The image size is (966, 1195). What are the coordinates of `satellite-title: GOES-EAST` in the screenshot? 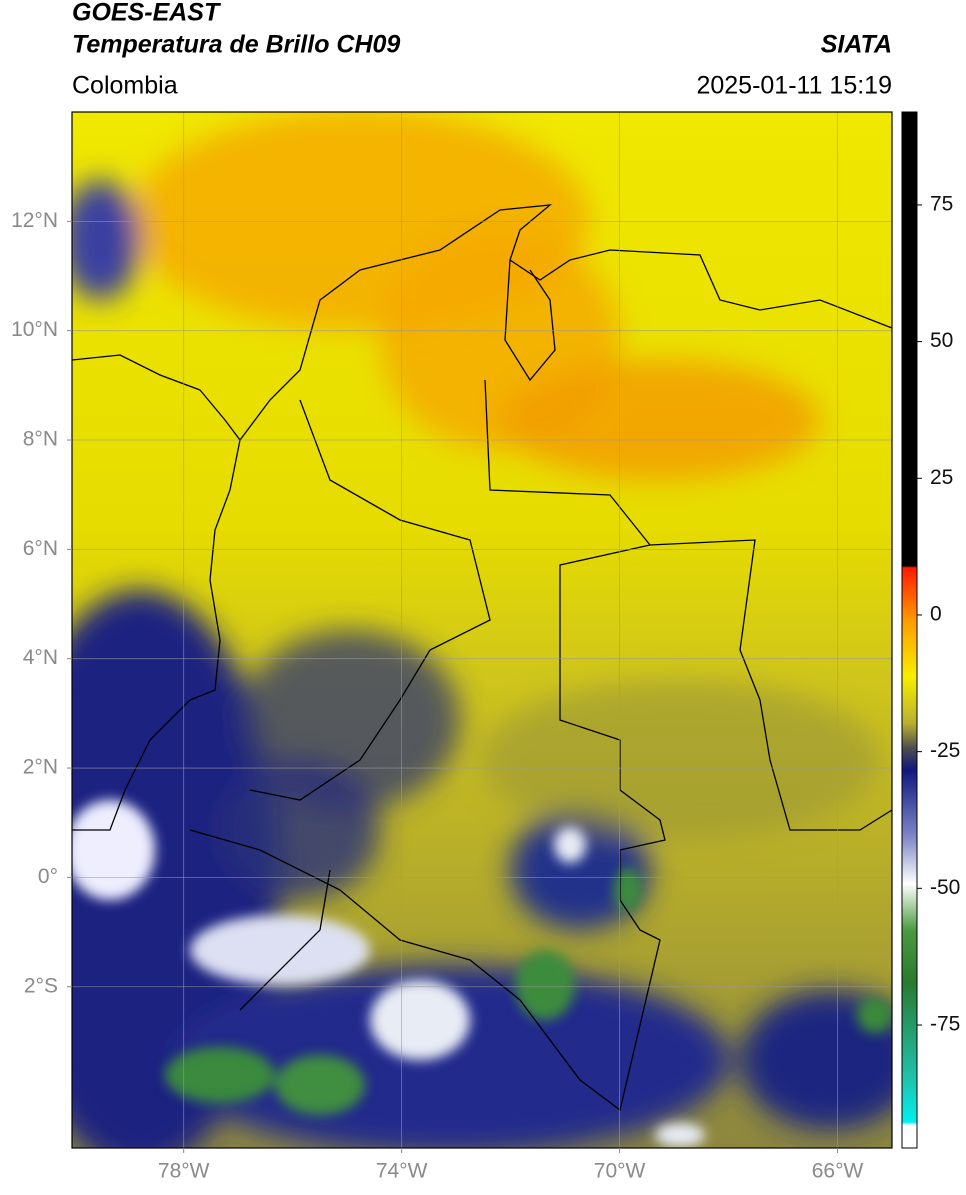 It's located at (147, 13).